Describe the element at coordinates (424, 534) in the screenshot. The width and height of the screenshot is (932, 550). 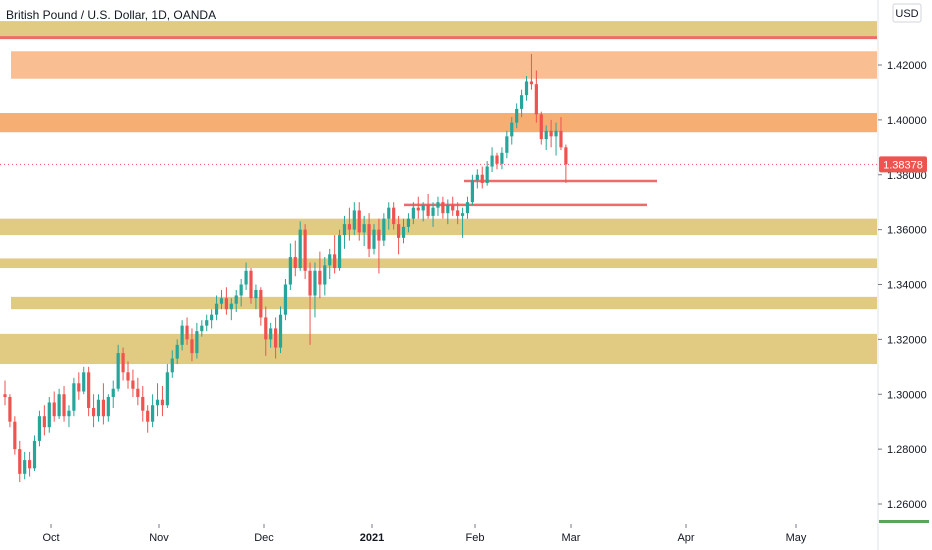
I see `time-axis: Oct Nov Dec 2021 Feb Mar Apr May` at that location.